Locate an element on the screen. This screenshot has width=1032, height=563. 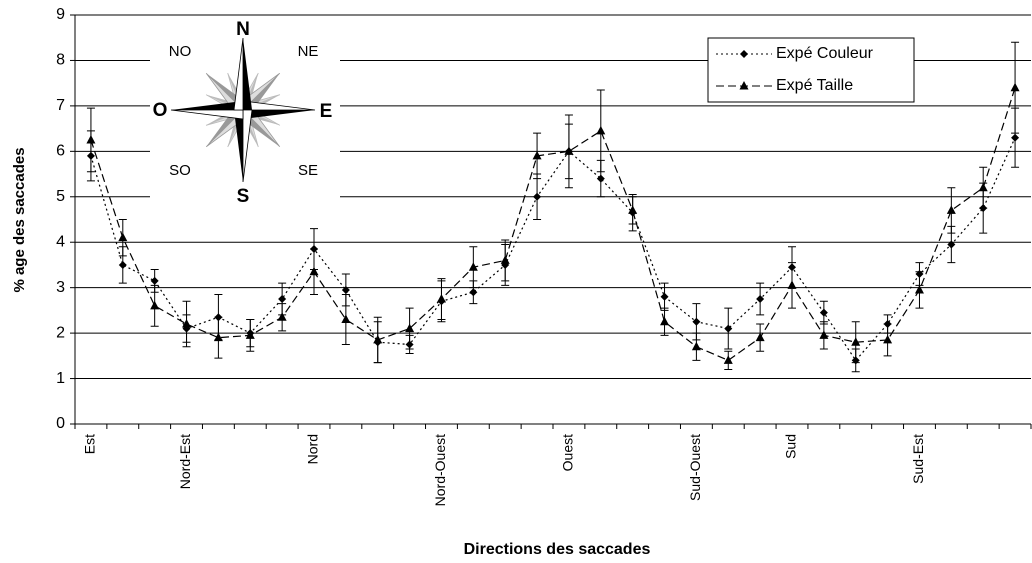
y-tick-label: 6 is located at coordinates (60, 151).